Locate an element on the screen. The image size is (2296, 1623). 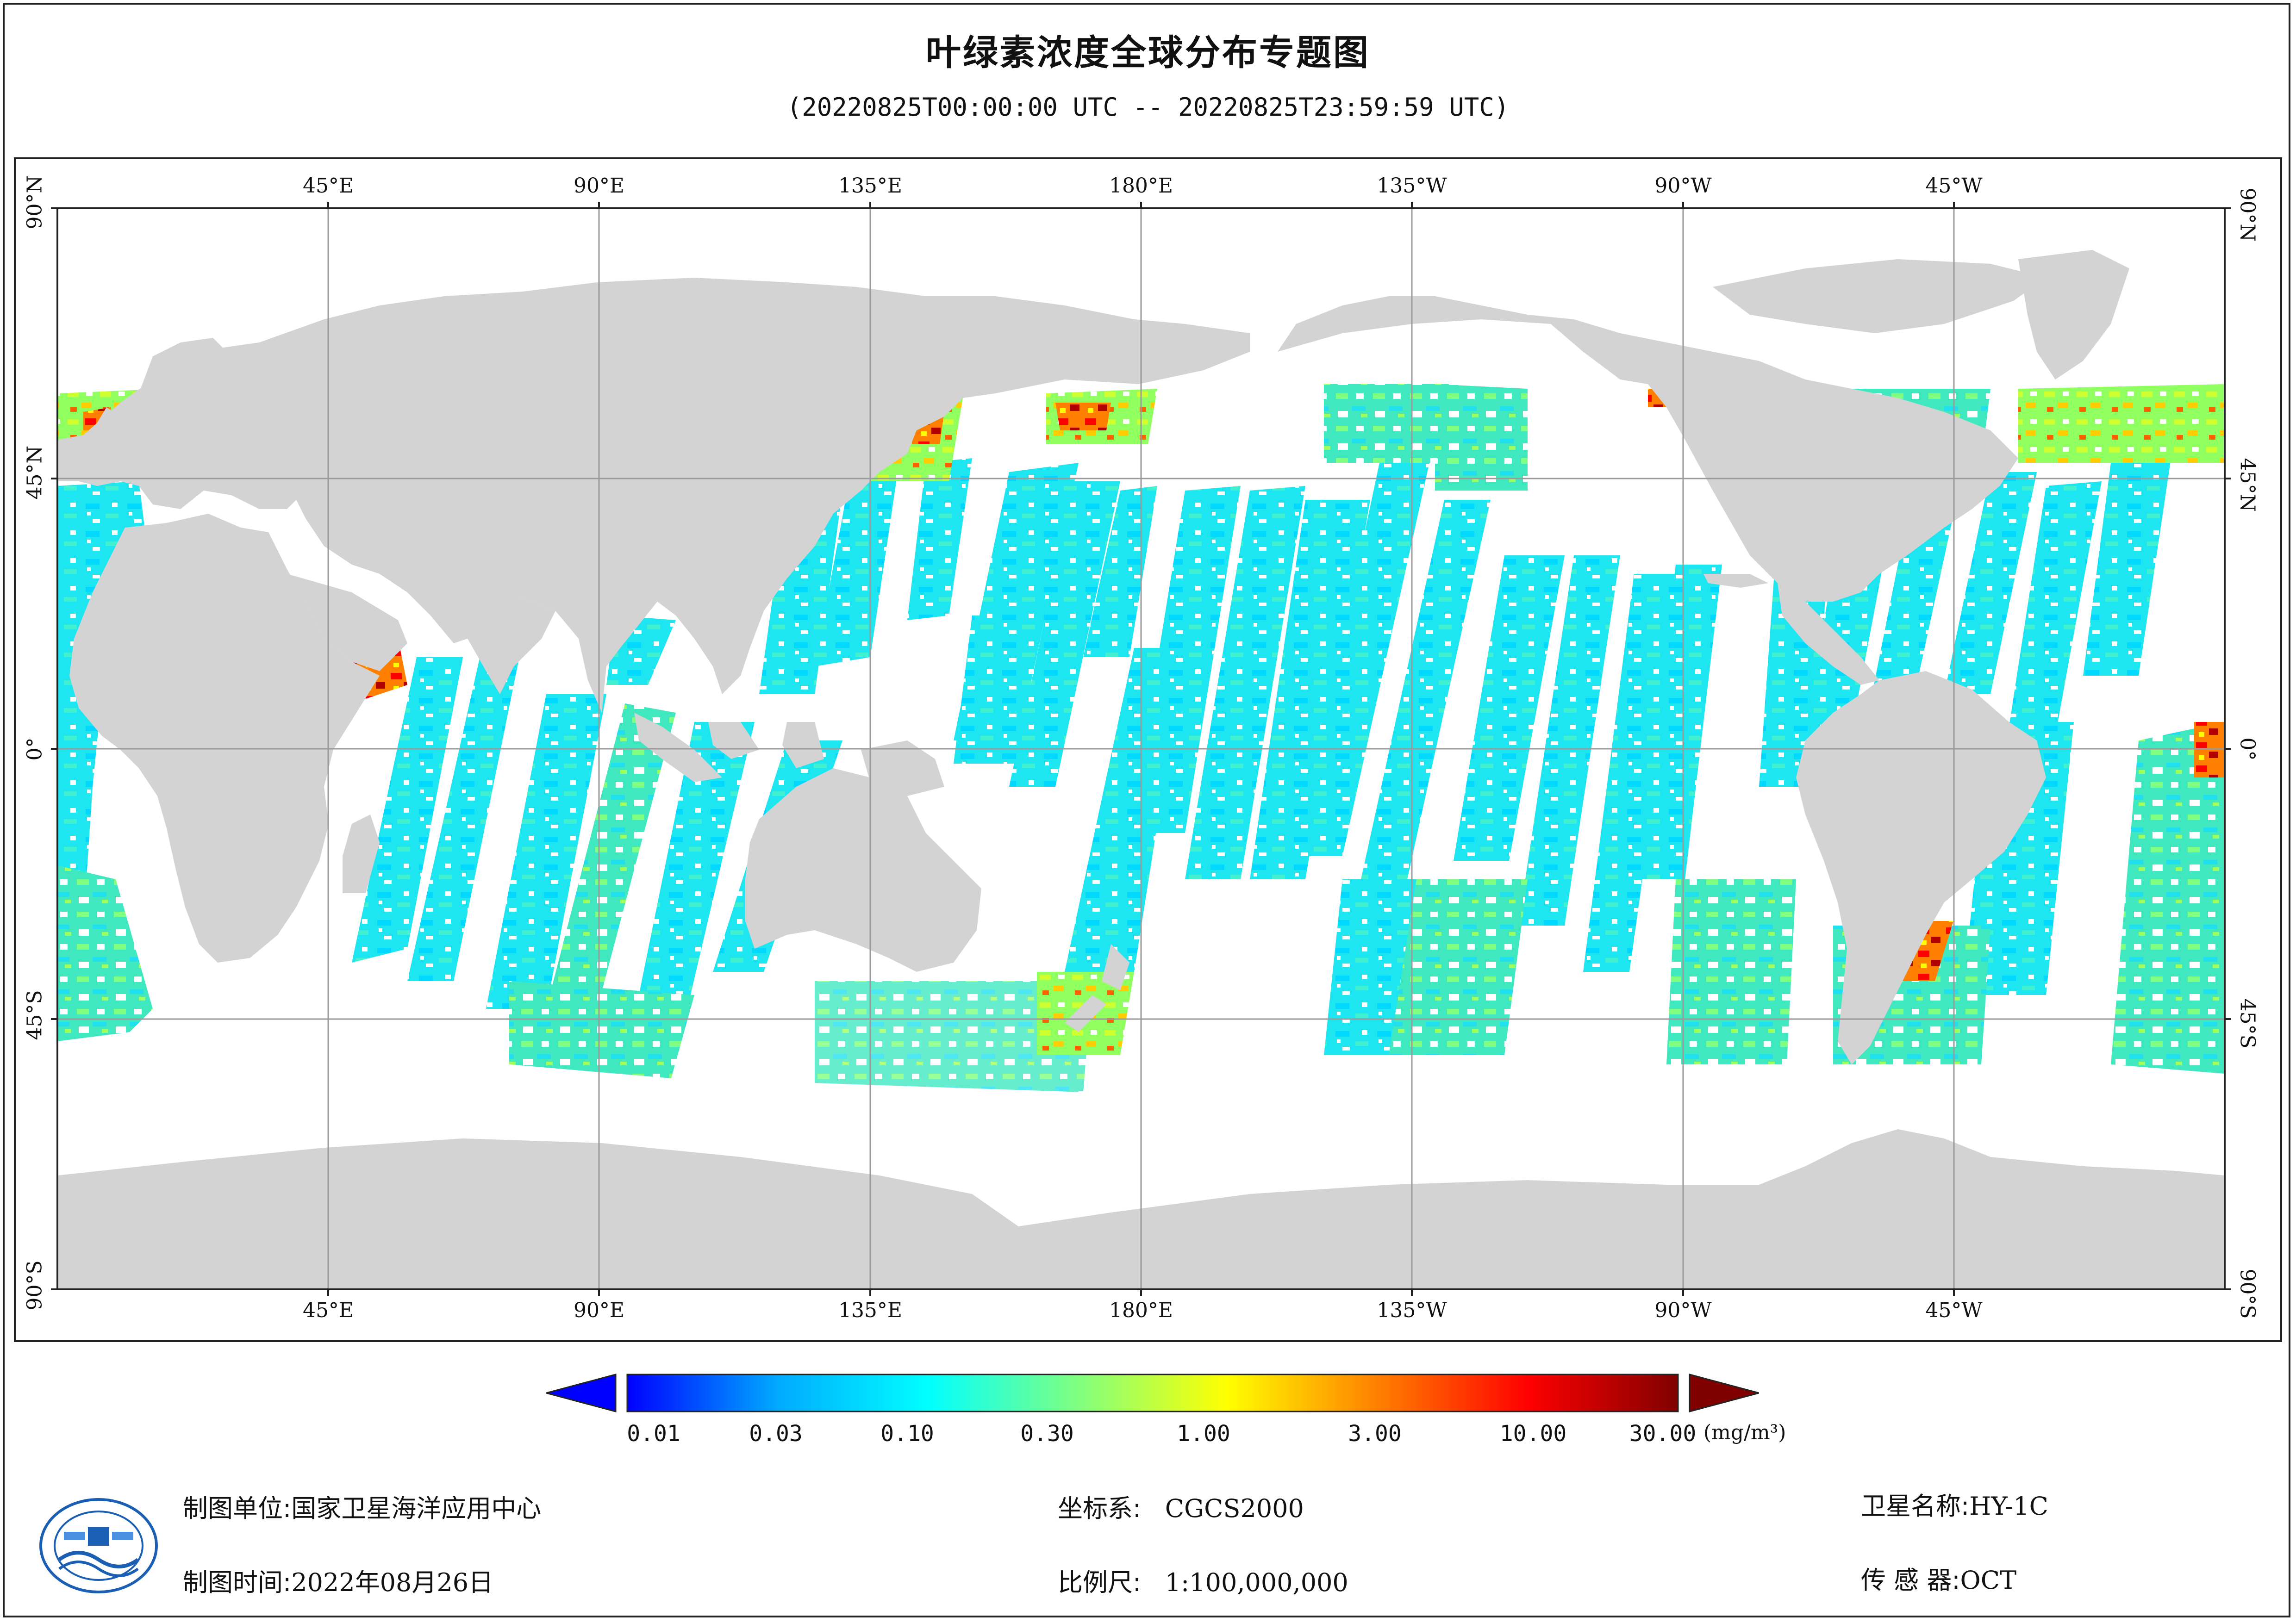
lat-label-right-90n: 90°N is located at coordinates (2247, 214).